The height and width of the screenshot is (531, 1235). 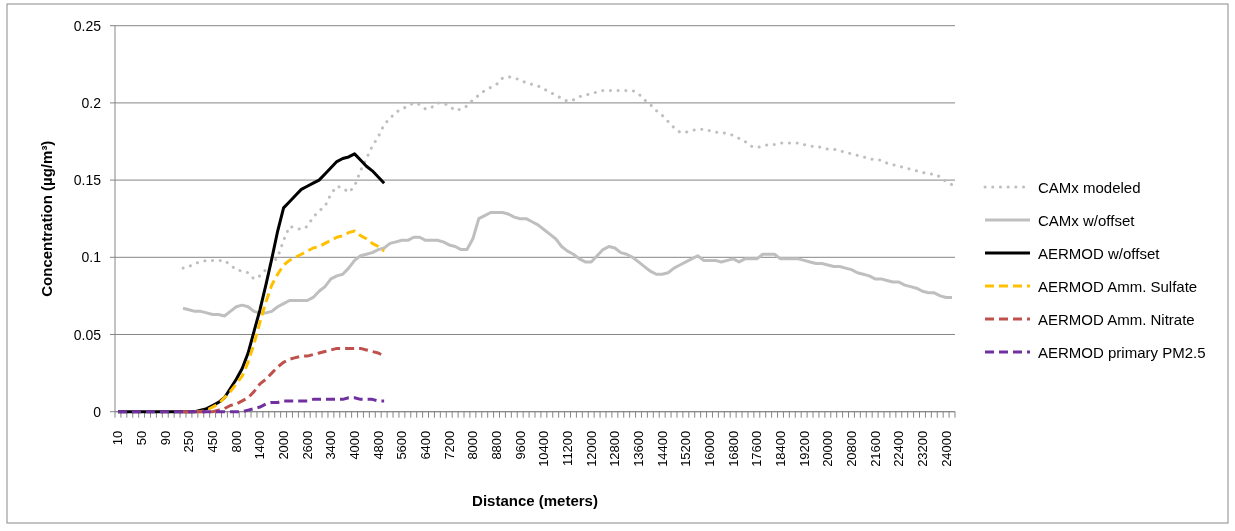 What do you see at coordinates (757, 448) in the screenshot?
I see `x-tick-label: 17600` at bounding box center [757, 448].